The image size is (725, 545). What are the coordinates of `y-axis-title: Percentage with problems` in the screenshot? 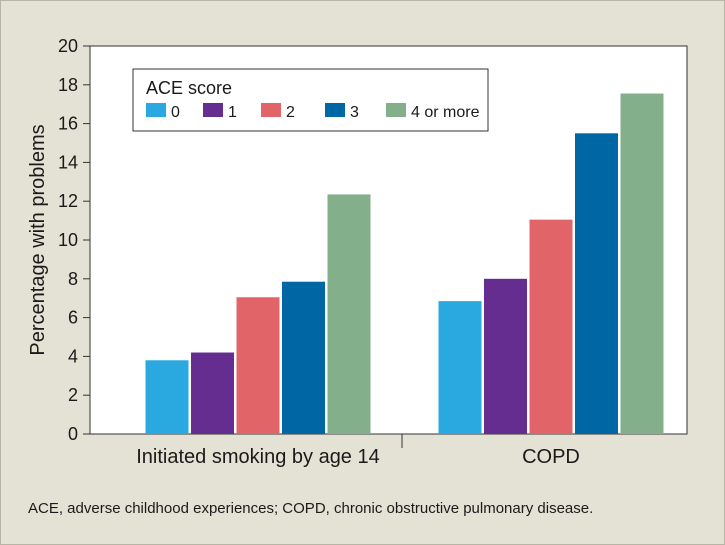 It's located at (38, 239).